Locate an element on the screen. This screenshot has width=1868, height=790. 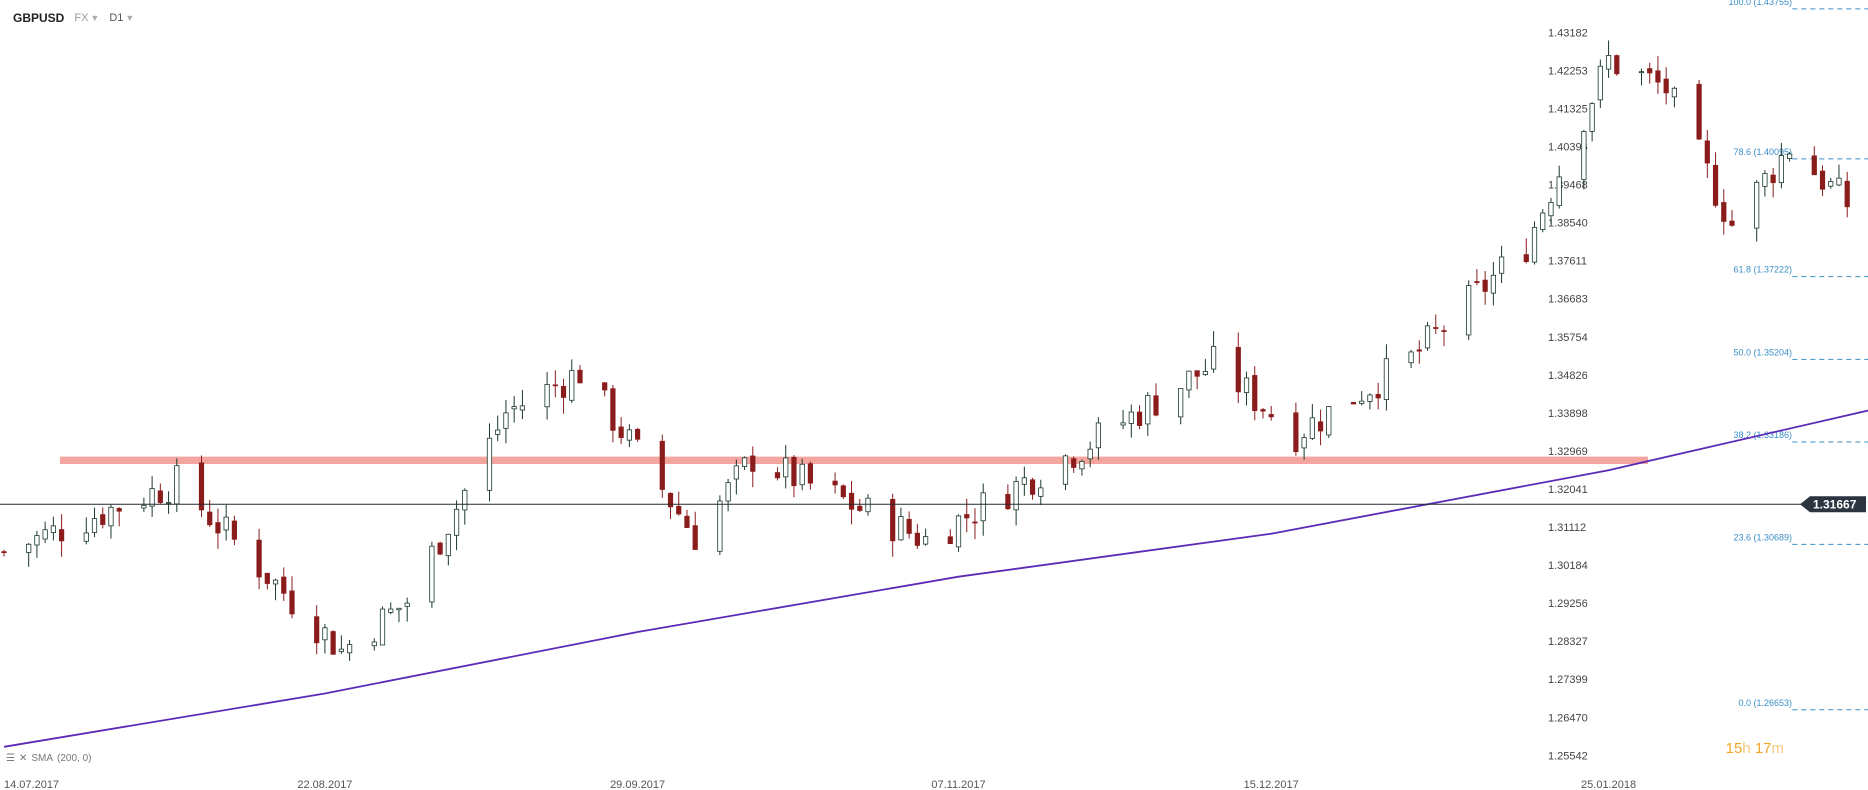
close-icon: ✕ is located at coordinates (23, 758).